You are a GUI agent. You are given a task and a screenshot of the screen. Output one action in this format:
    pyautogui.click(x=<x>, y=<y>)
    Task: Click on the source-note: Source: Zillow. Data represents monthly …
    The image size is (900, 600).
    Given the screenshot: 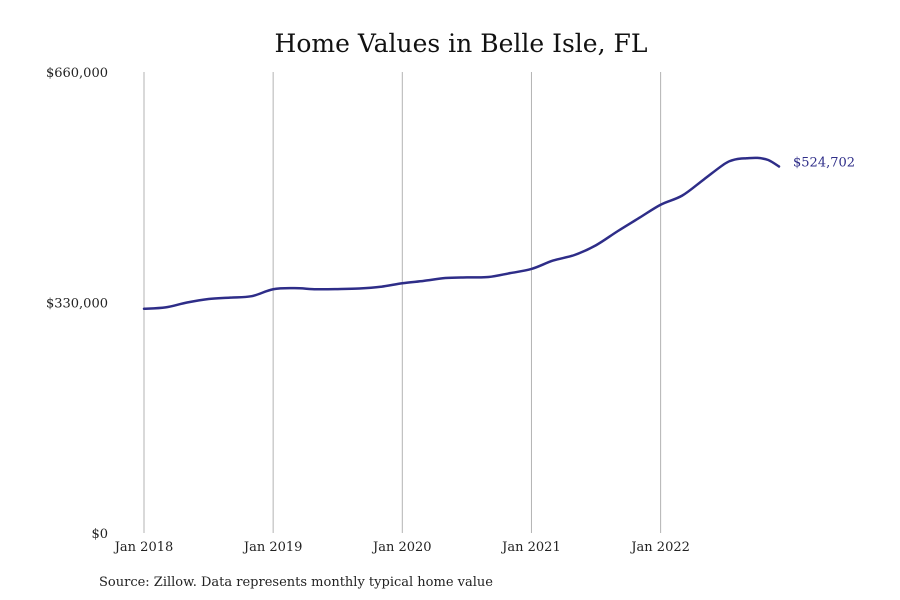 What is the action you would take?
    pyautogui.click(x=296, y=582)
    